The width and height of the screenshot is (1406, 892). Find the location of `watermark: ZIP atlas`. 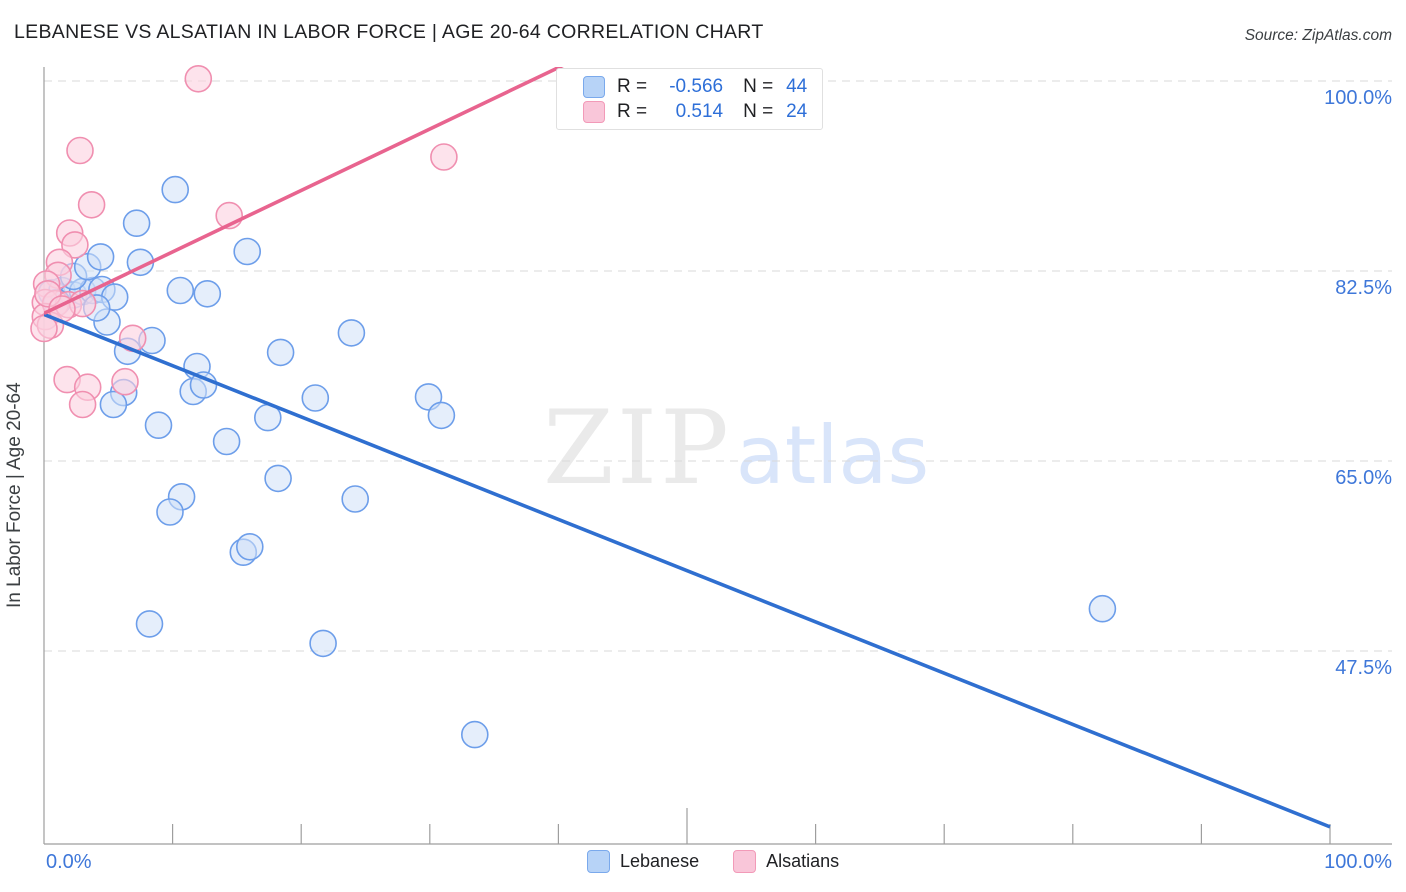

watermark: ZIP atlas is located at coordinates (736, 449).